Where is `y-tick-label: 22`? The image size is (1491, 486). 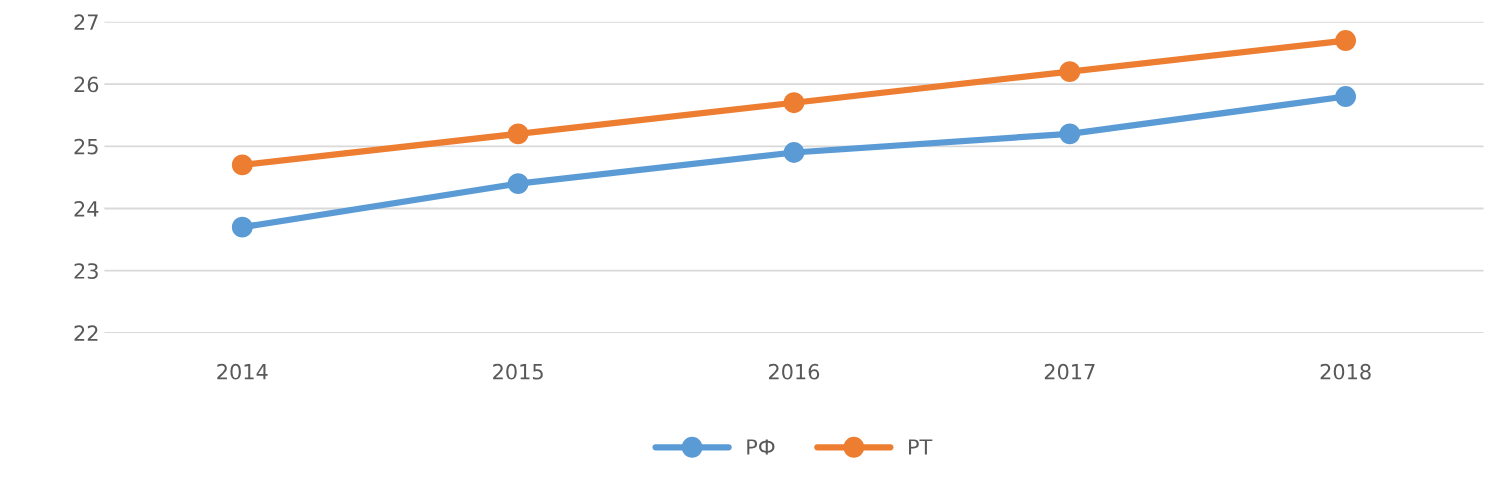 y-tick-label: 22 is located at coordinates (86, 333).